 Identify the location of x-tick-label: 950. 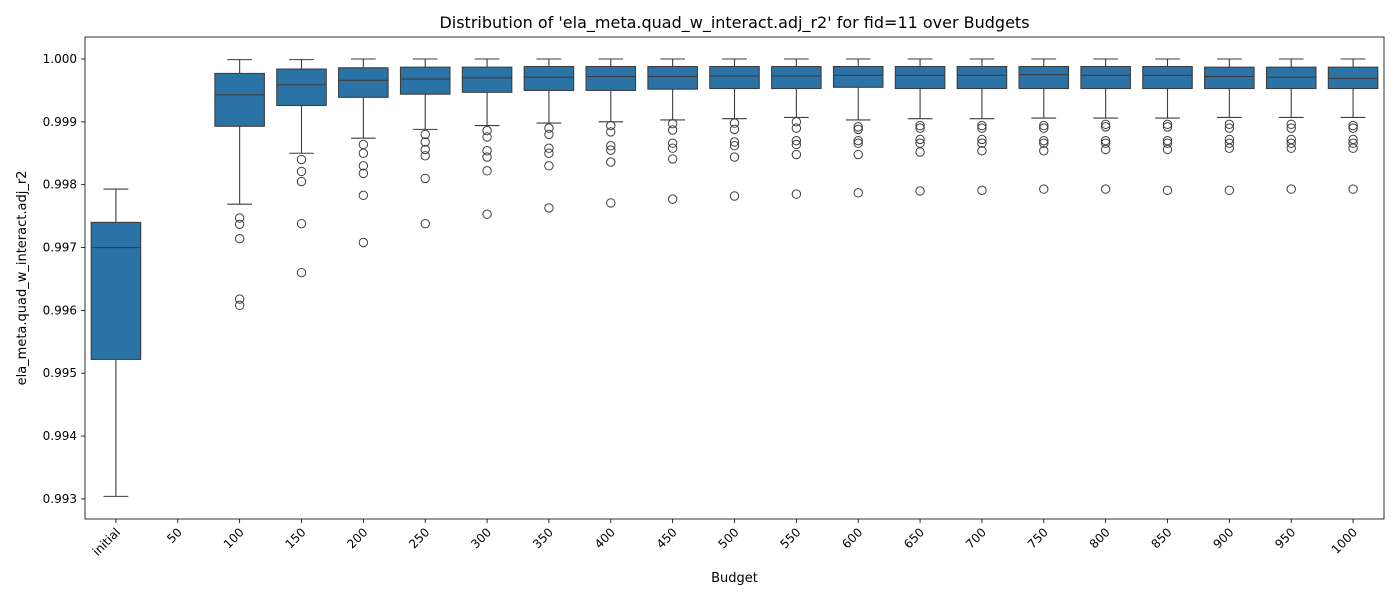
(1285, 538).